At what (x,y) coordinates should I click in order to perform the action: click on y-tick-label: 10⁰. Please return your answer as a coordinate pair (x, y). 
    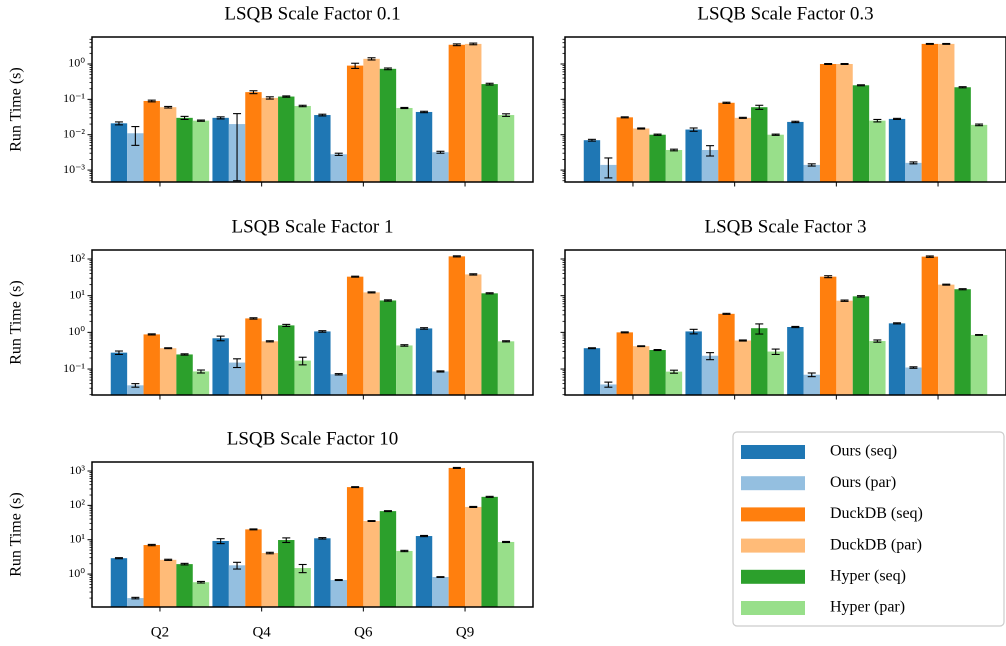
    Looking at the image, I should click on (76, 63).